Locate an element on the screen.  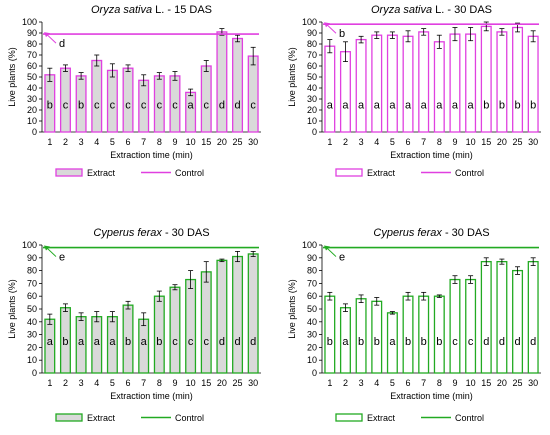
x-tick-label: 7 is located at coordinates (423, 383).